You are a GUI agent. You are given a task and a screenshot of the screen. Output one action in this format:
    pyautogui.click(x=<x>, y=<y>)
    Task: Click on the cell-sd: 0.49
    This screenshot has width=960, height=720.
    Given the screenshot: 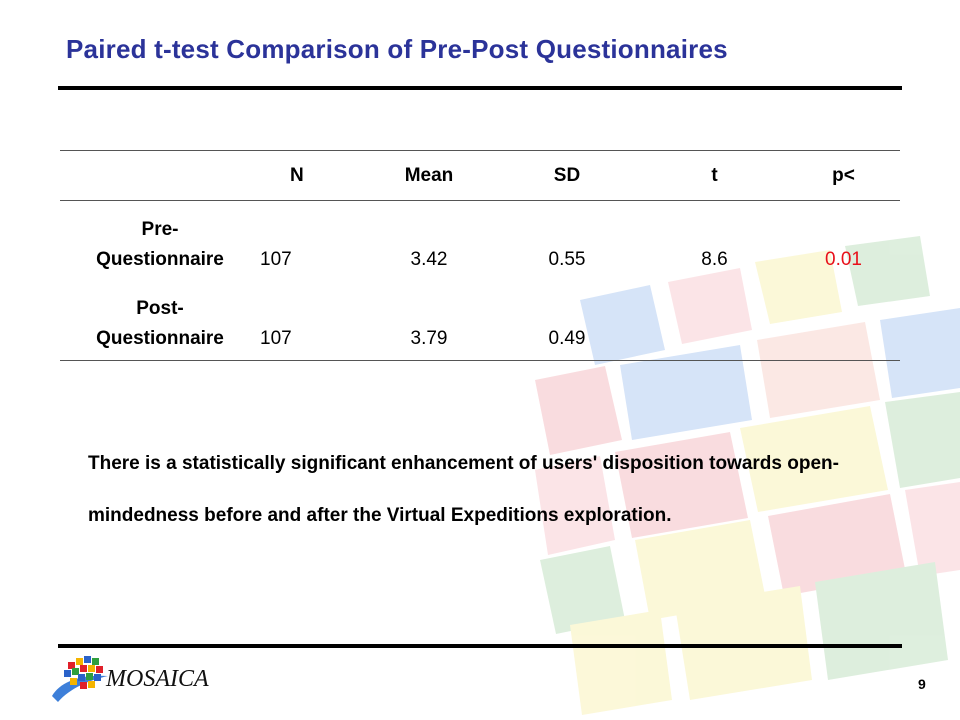 What is the action you would take?
    pyautogui.click(x=567, y=320)
    